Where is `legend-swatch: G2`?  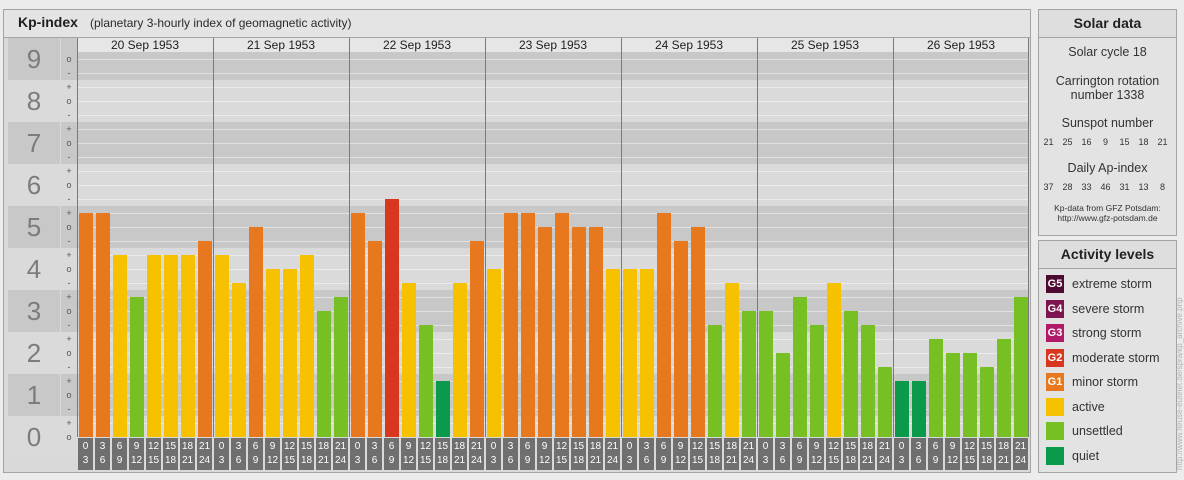
legend-swatch: G2 is located at coordinates (1055, 357).